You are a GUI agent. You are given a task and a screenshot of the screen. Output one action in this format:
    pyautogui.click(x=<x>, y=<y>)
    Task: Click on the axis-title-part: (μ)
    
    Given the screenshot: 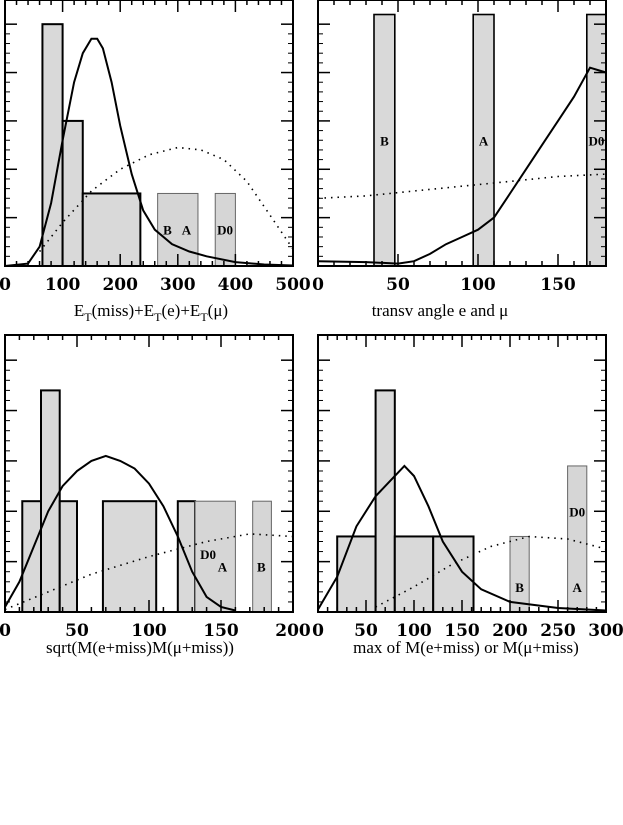 What is the action you would take?
    pyautogui.click(x=218, y=310)
    